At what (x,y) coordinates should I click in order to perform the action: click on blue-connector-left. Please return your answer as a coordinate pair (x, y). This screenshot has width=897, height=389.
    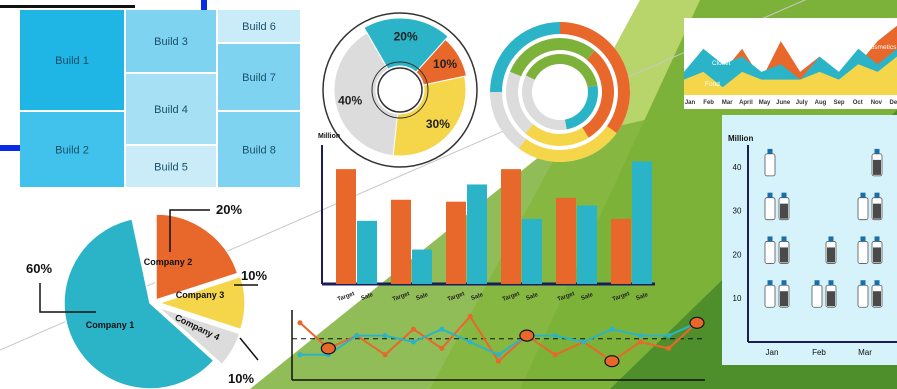
    Looking at the image, I should click on (10, 148).